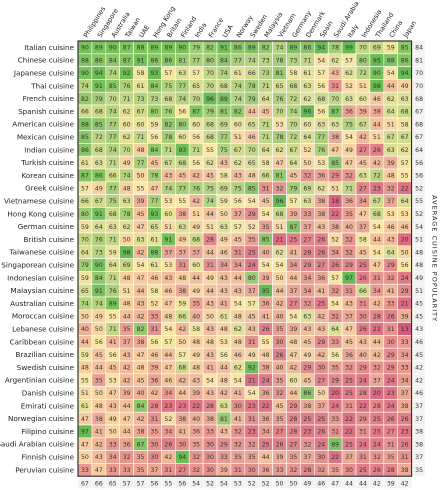 The image size is (440, 490). What do you see at coordinates (266, 484) in the screenshot?
I see `column-average-value: 52` at bounding box center [266, 484].